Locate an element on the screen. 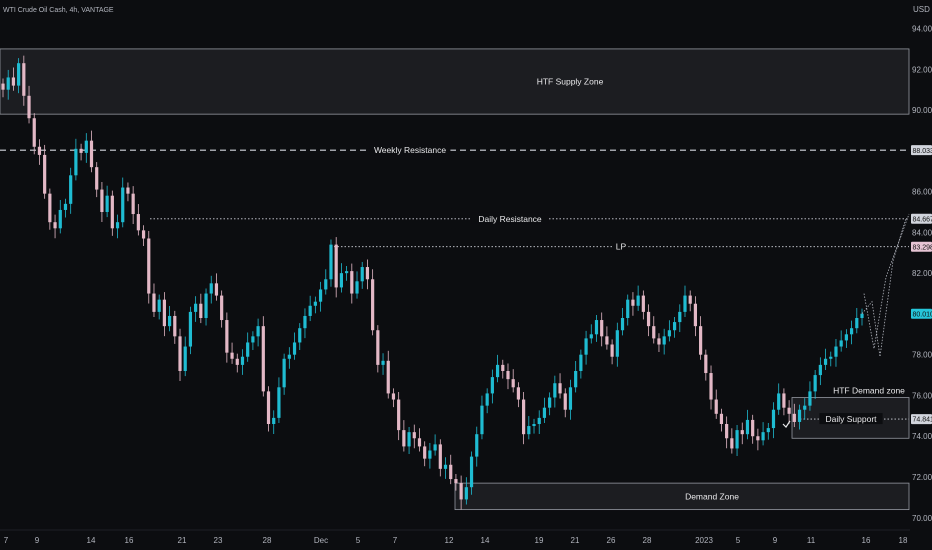 The height and width of the screenshot is (550, 932). price-tick-label: 72.000 is located at coordinates (922, 477).